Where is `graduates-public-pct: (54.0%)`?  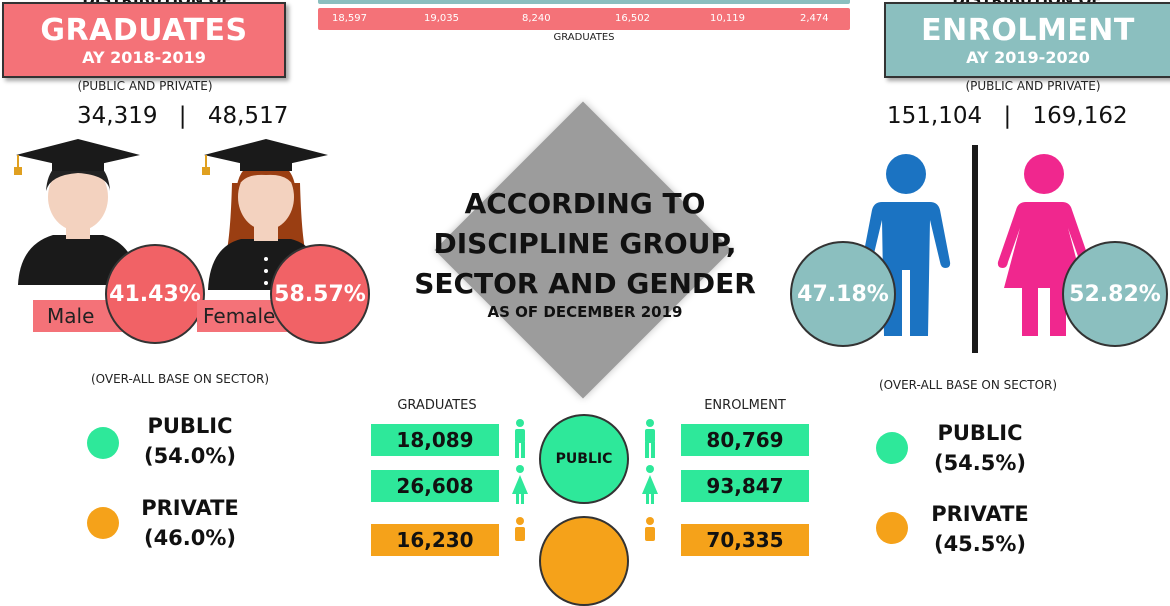
graduates-public-pct: (54.0%) is located at coordinates (190, 456).